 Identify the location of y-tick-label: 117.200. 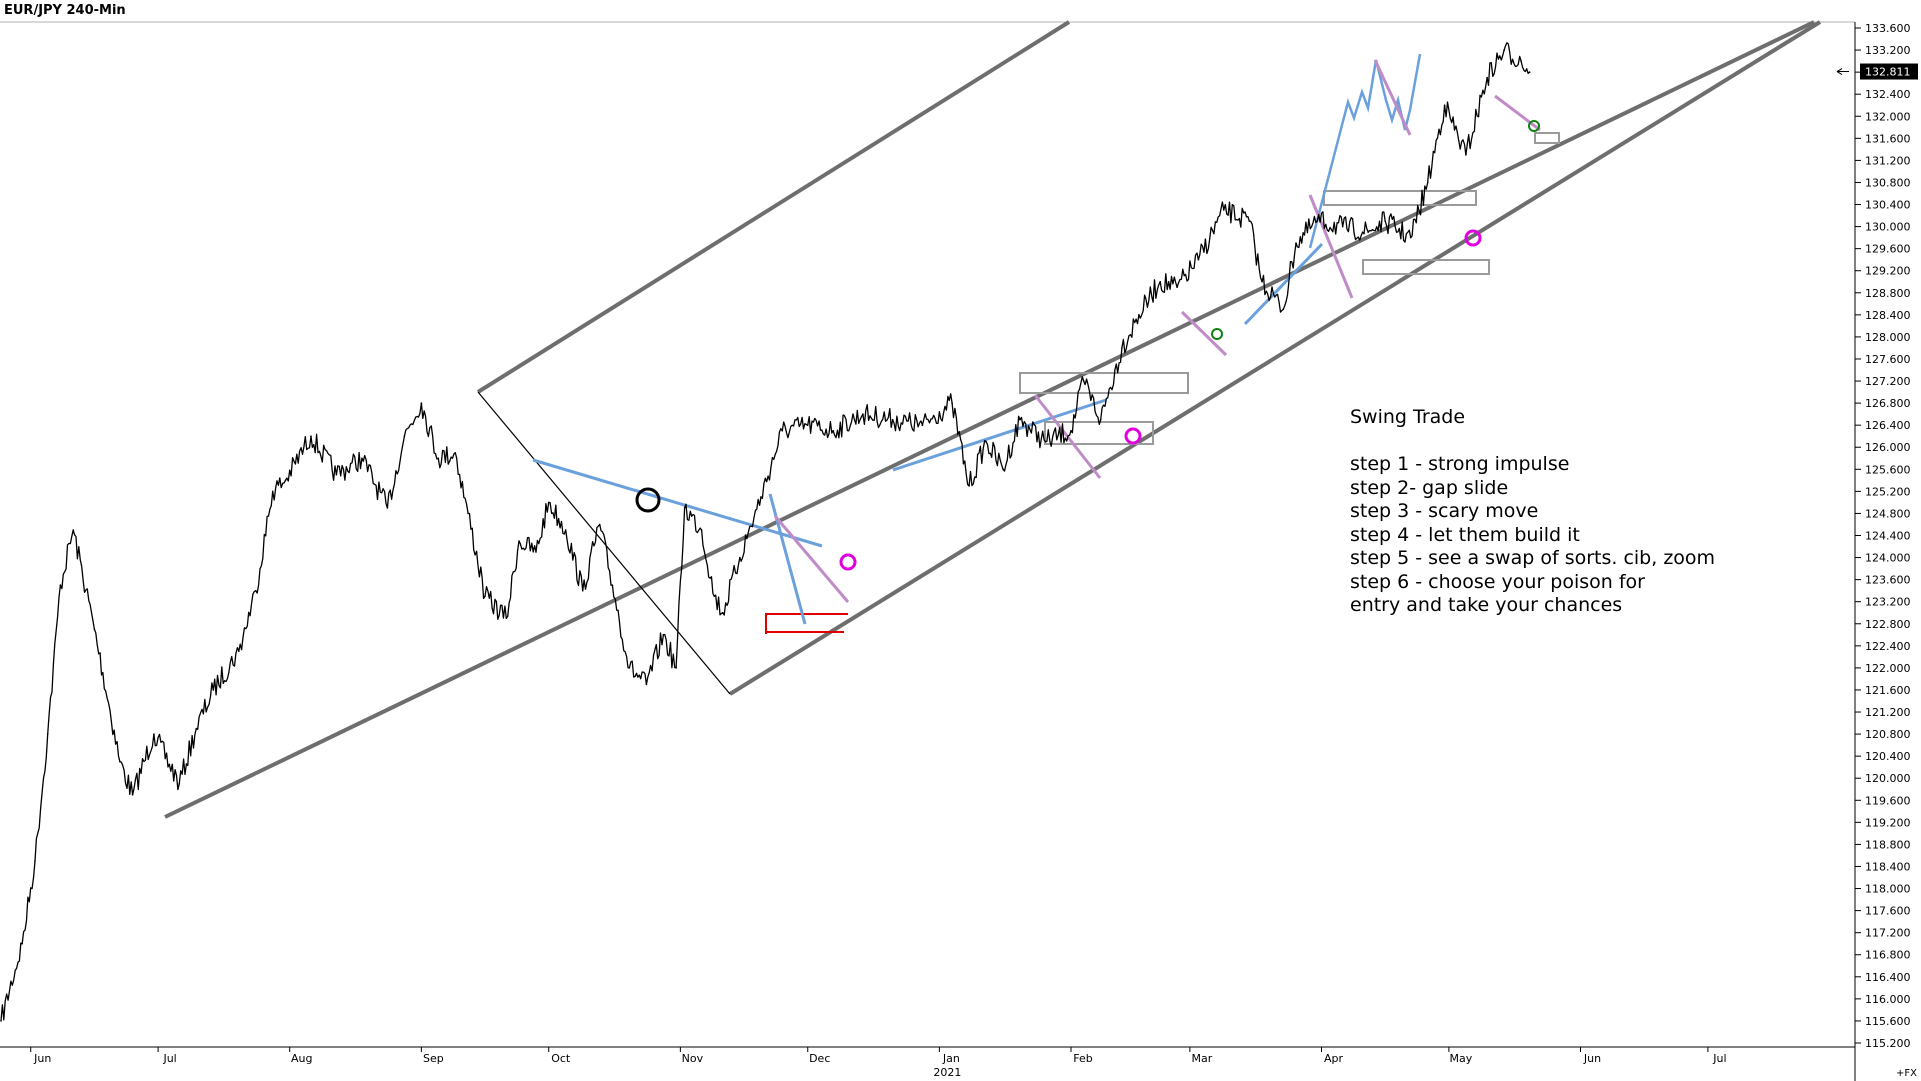
(1888, 933).